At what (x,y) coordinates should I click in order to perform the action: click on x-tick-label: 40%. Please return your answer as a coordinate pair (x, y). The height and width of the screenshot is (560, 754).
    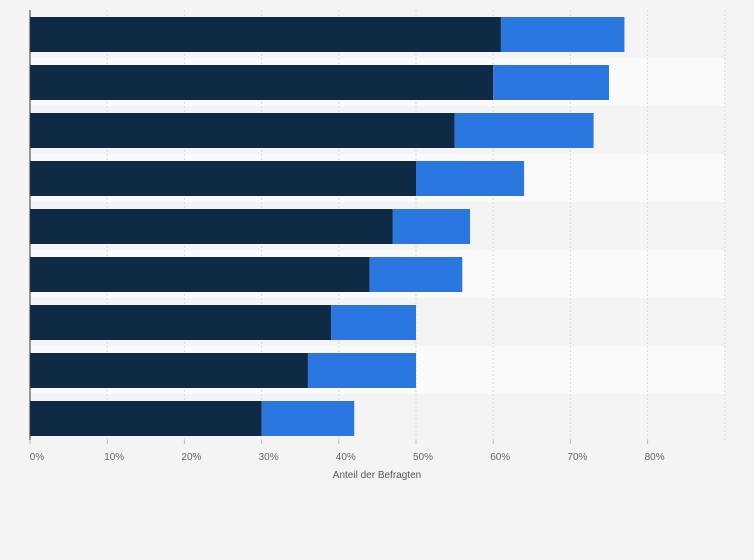
    Looking at the image, I should click on (346, 457).